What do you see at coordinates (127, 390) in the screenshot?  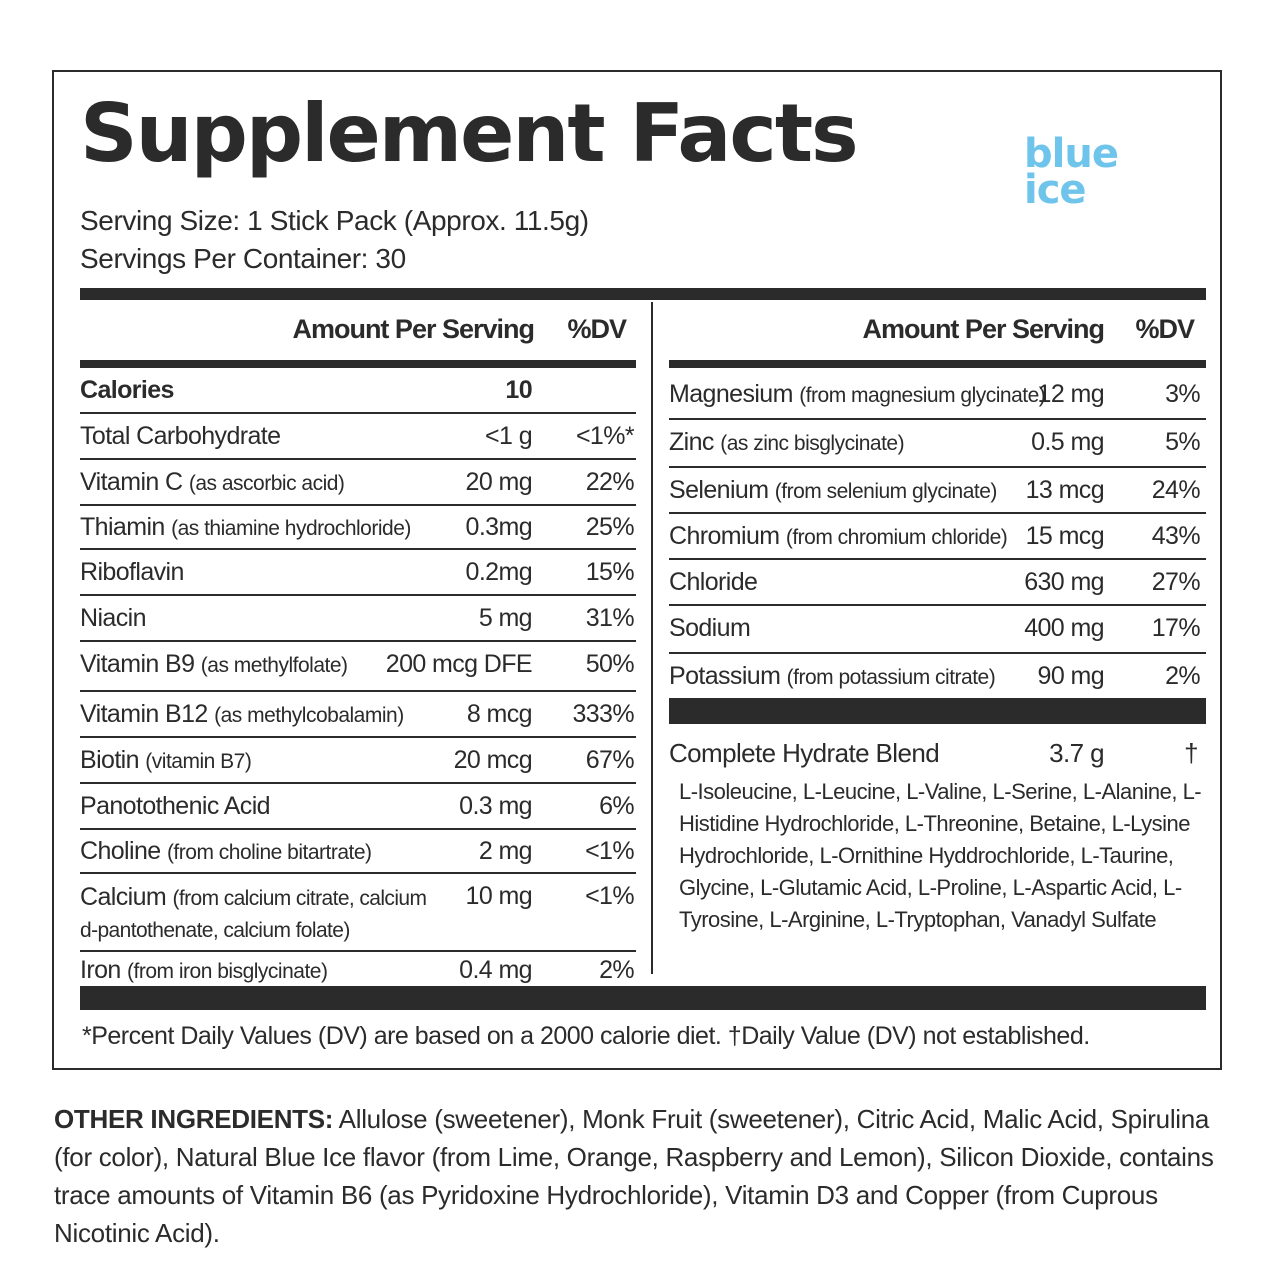 I see `nutrient-name: Calories` at bounding box center [127, 390].